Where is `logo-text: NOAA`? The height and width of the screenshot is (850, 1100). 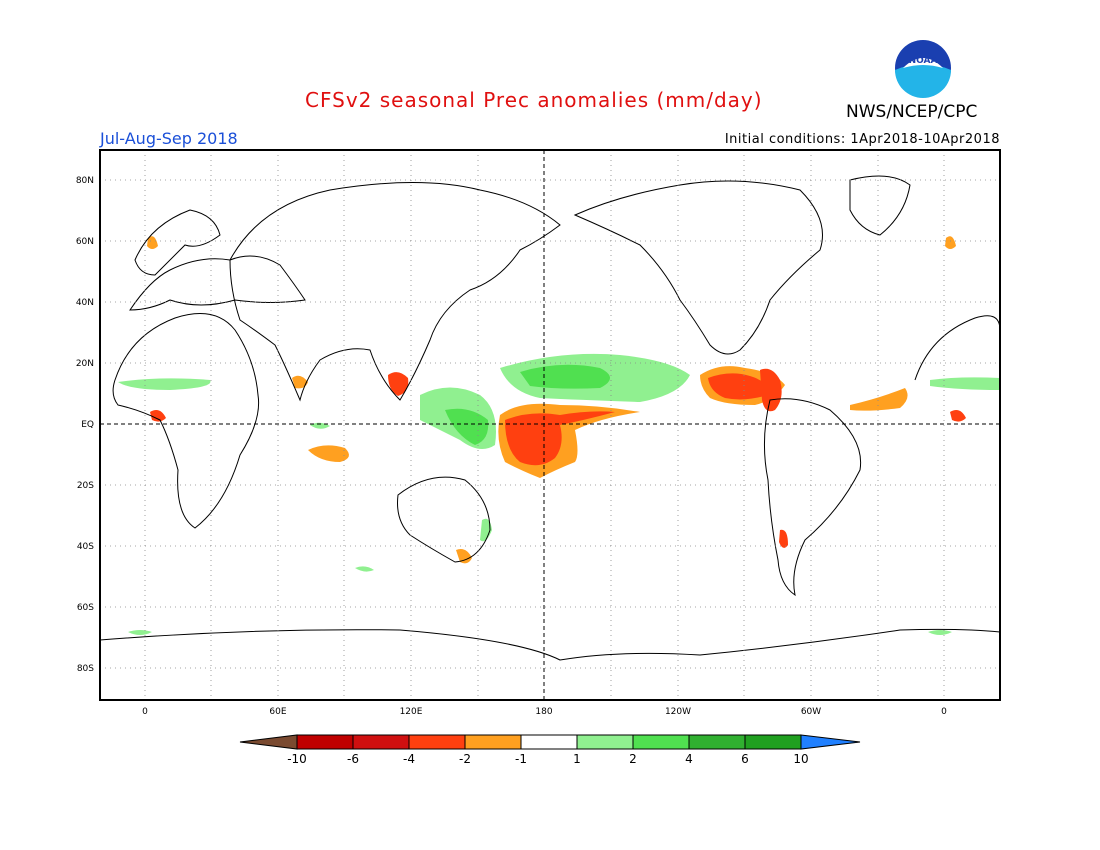 logo-text: NOAA is located at coordinates (923, 61).